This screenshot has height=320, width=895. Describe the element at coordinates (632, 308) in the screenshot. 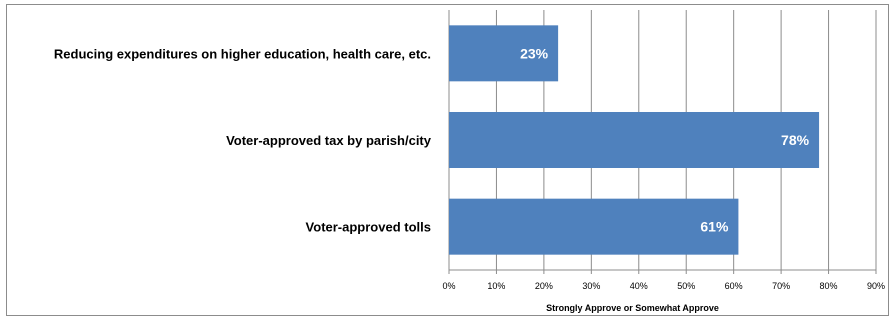

I see `x-axis-title: Strongly Approve or Somewhat Approve` at that location.